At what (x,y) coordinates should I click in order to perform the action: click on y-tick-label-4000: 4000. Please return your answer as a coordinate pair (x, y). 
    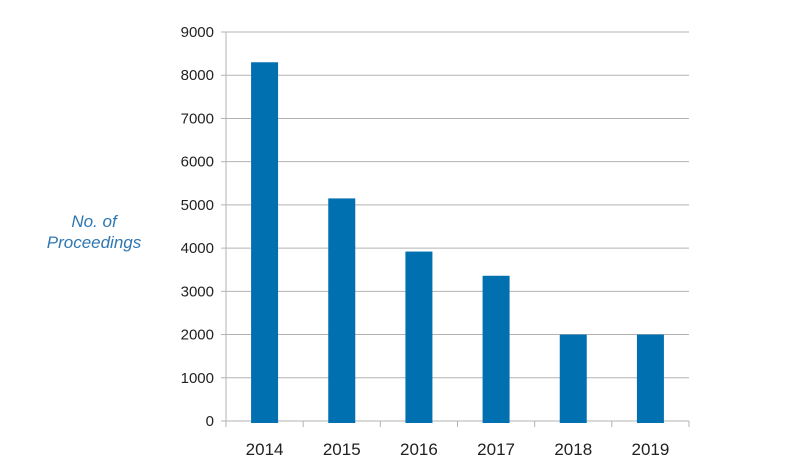
    Looking at the image, I should click on (197, 248).